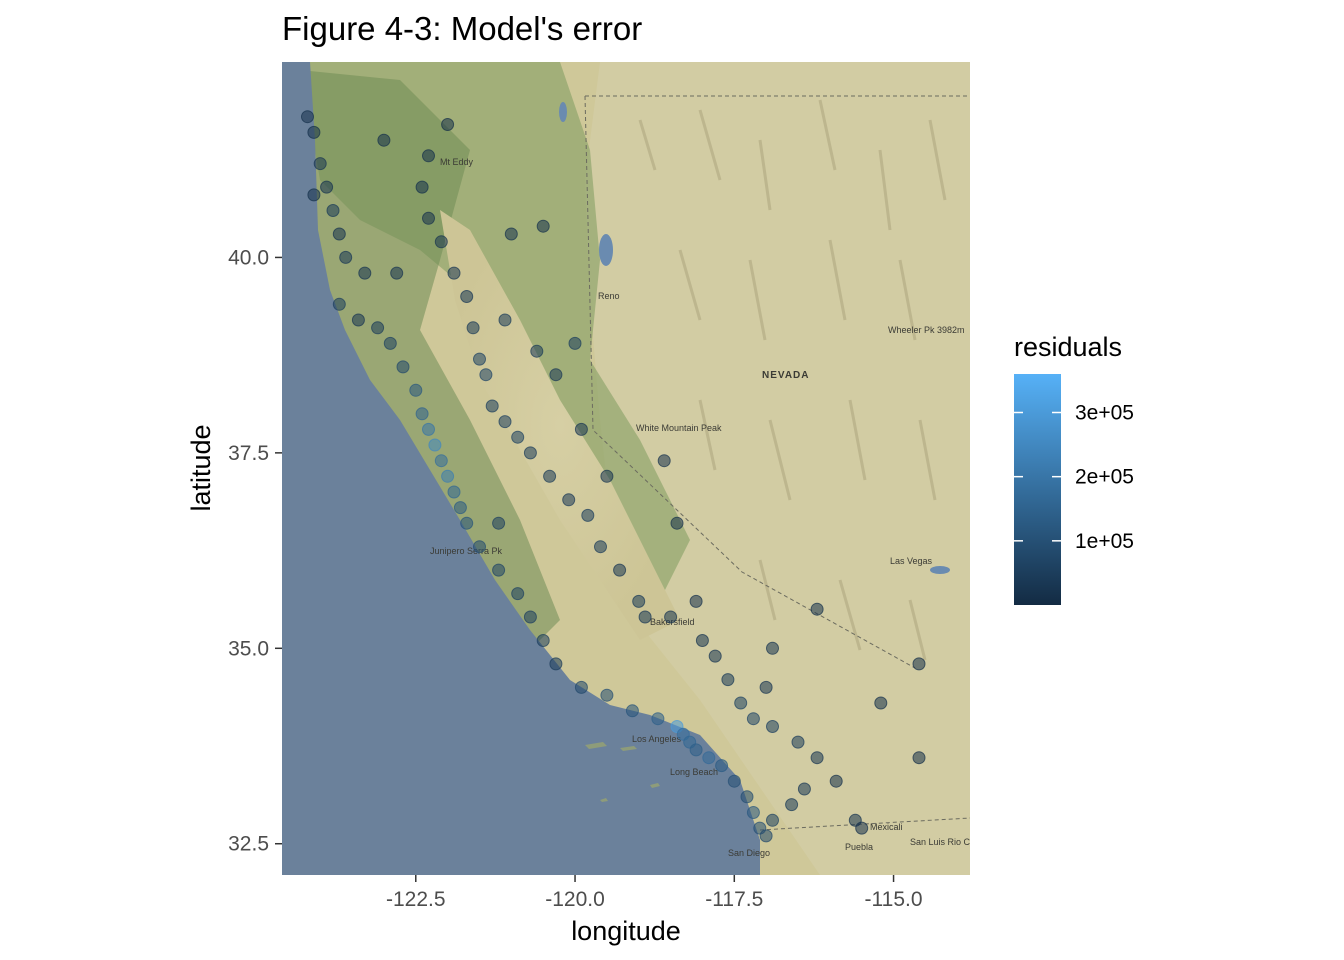  What do you see at coordinates (462, 28) in the screenshot?
I see `chart-title: Figure 4-3: Model's error` at bounding box center [462, 28].